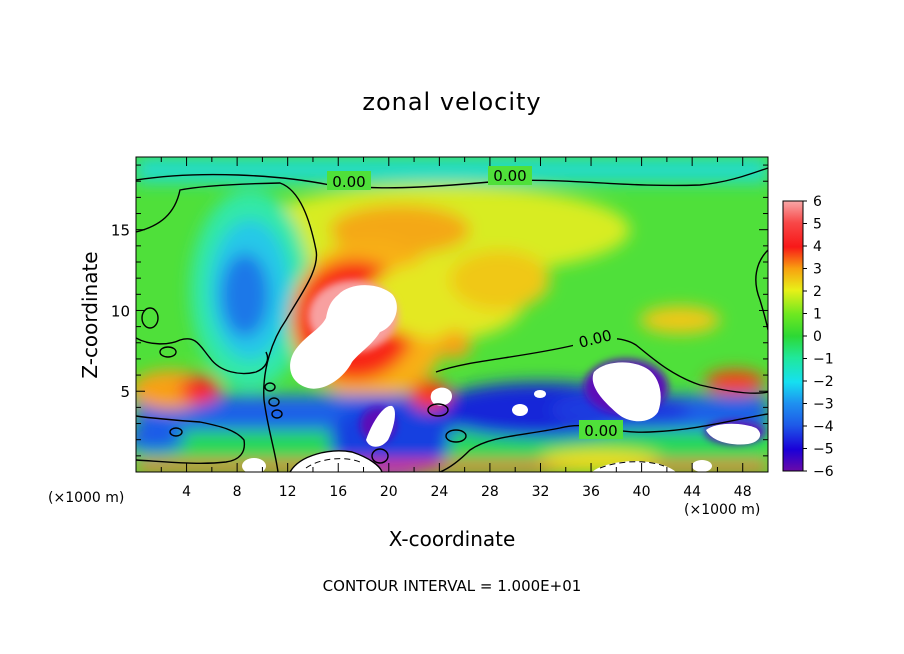 This screenshot has width=904, height=654. I want to click on colorbar-tick-label: 6, so click(817, 202).